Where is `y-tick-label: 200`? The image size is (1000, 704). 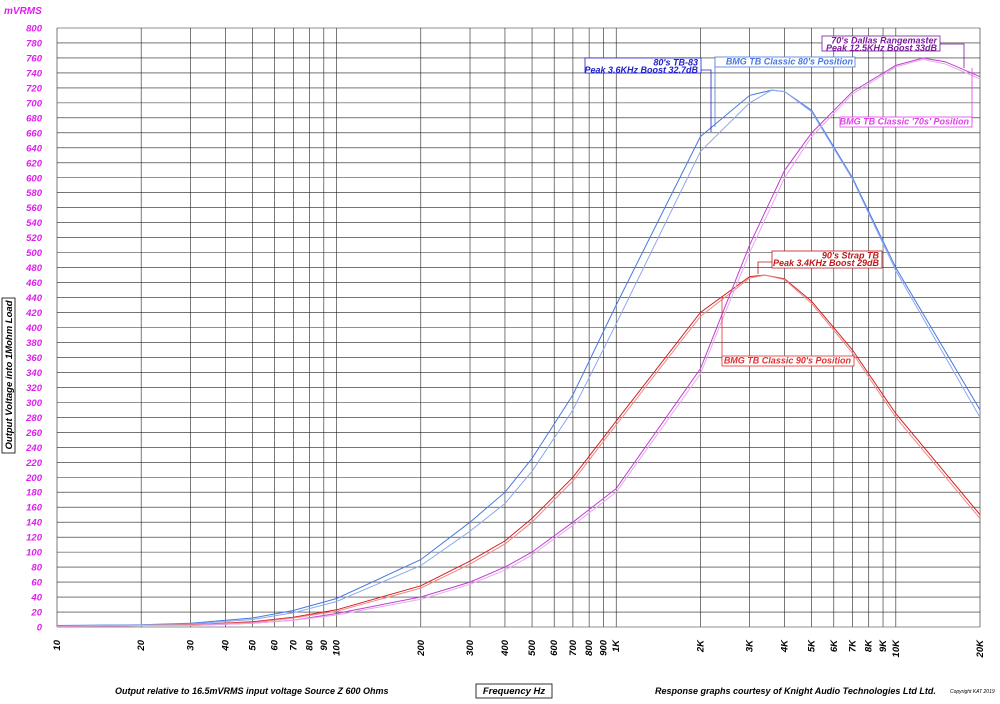 y-tick-label: 200 is located at coordinates (34, 478).